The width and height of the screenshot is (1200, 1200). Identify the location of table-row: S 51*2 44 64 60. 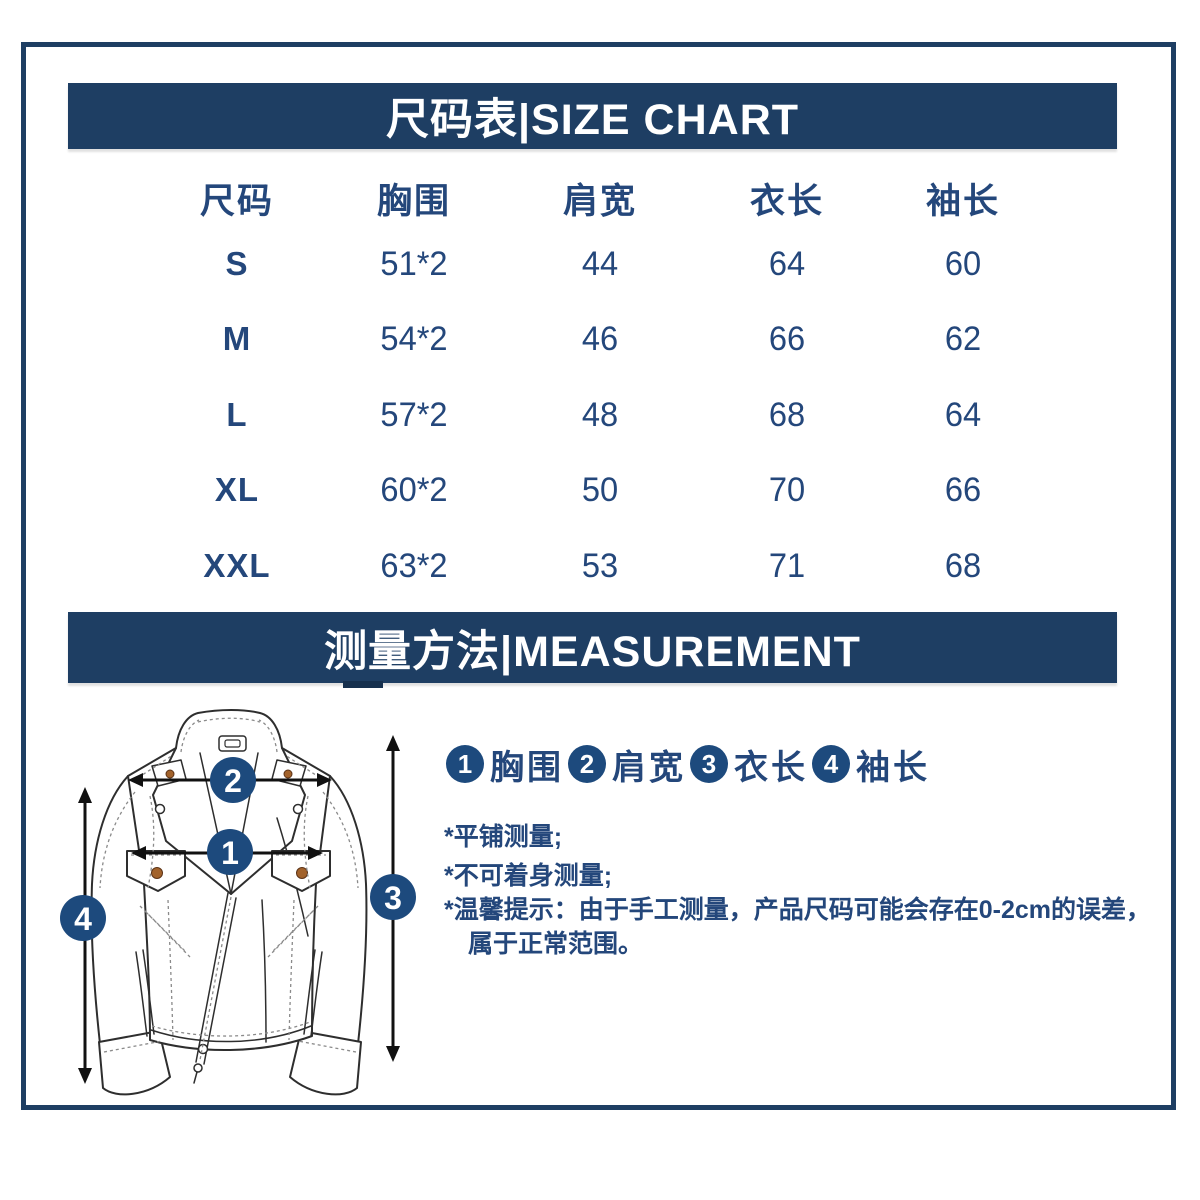
(600, 264).